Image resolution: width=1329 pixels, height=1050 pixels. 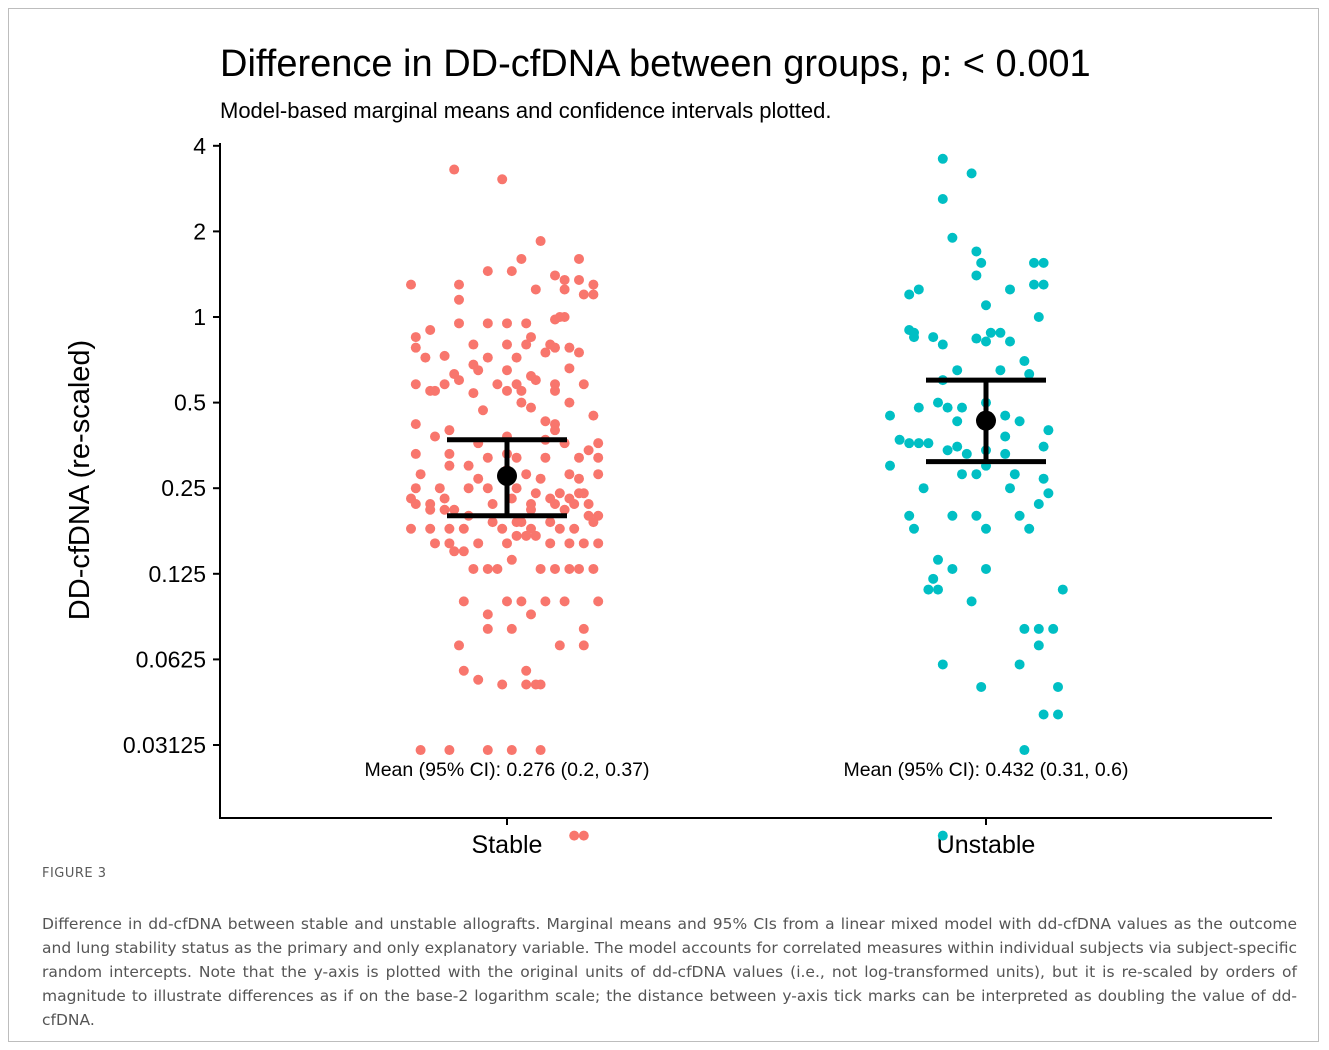 What do you see at coordinates (985, 770) in the screenshot?
I see `mean-ci-label: Mean (95% CI): 0.432 (0.31, 0.6)` at bounding box center [985, 770].